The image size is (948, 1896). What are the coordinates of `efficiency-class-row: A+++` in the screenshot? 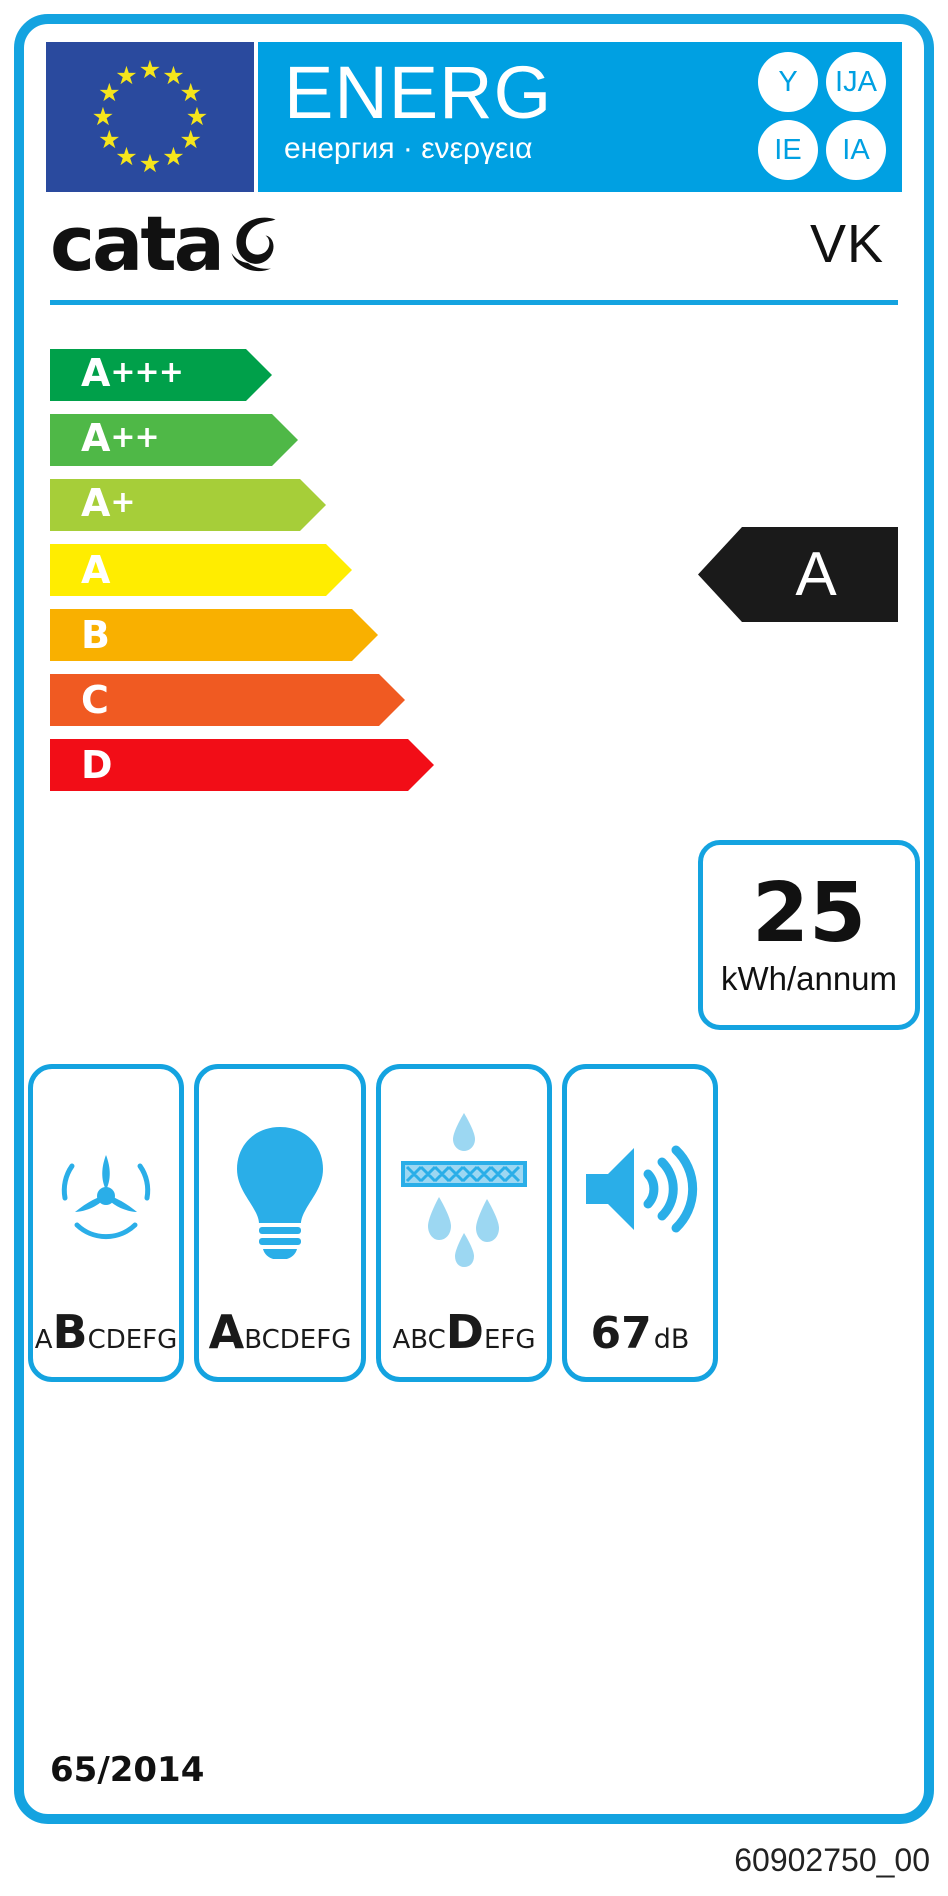 It's located at (260, 375).